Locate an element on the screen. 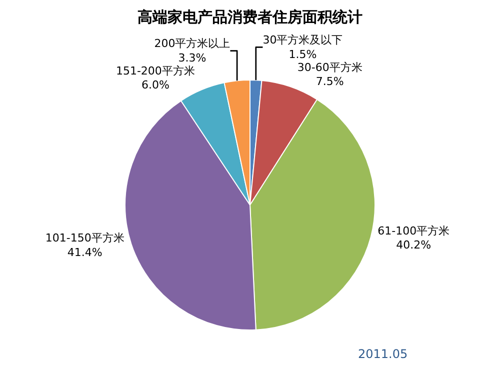 Image resolution: width=500 pixels, height=375 pixels. chart-title: 高端家电产品消费者住房面积统计 is located at coordinates (250, 17).